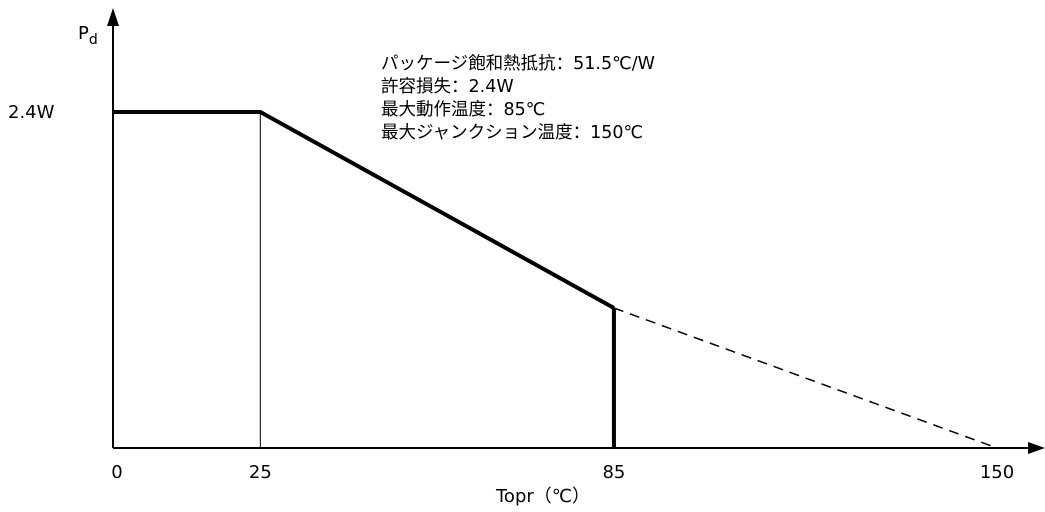 This screenshot has width=1045, height=512. Describe the element at coordinates (31, 112) in the screenshot. I see `y-tick-label-2.4W: 2.4W` at that location.